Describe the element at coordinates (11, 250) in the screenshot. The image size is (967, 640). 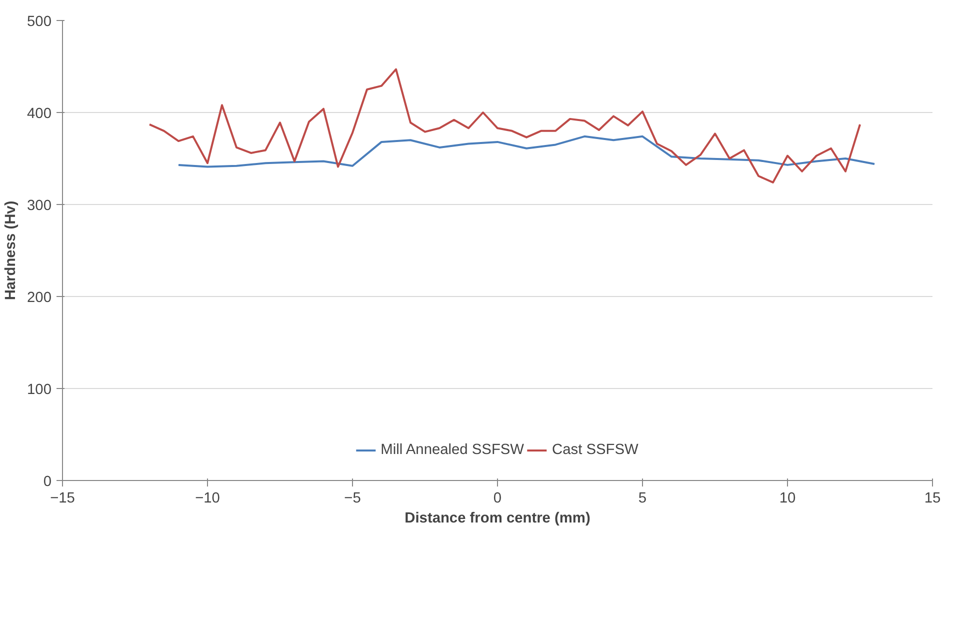
I see `y-axis-title: Hardness (Hv)` at that location.